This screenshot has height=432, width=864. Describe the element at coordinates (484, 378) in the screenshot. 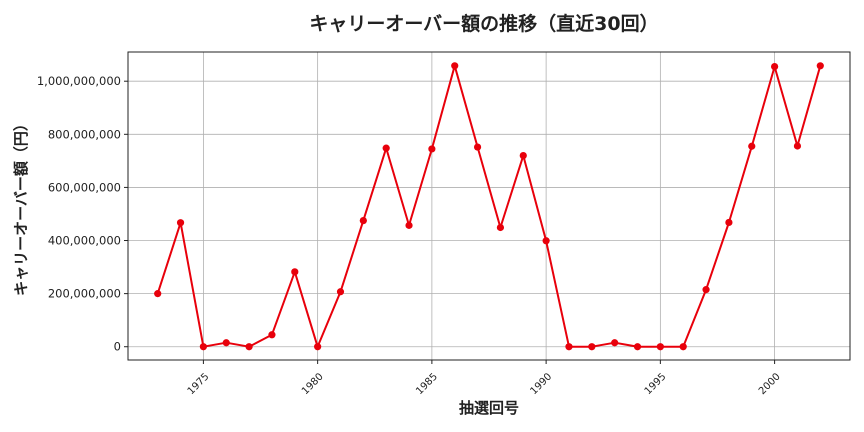

I see `x-axis-ticks: 1975 1980 1985 1990 1995 2000` at that location.